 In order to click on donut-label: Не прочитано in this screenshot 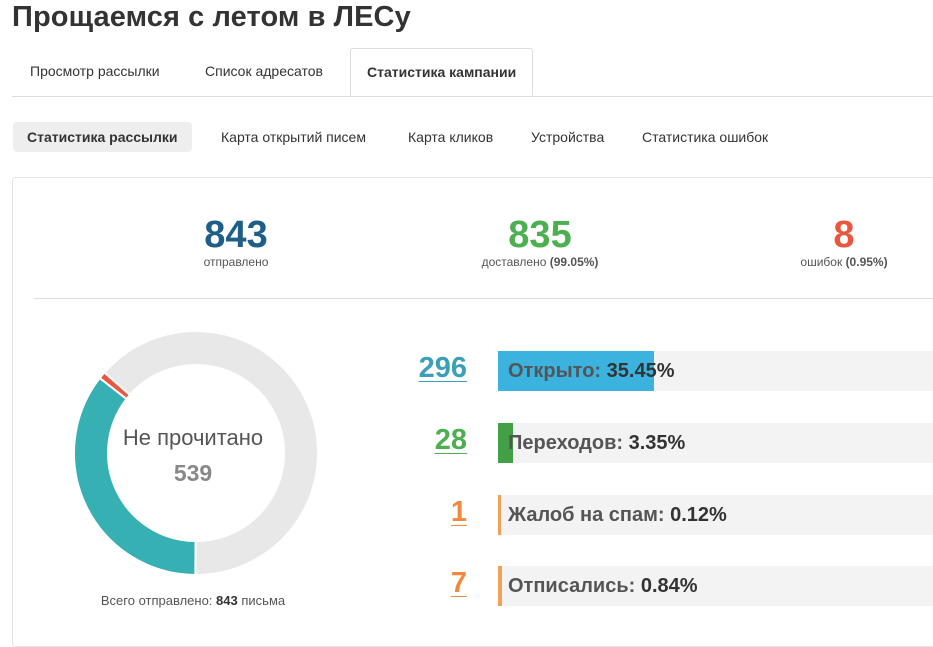, I will do `click(193, 437)`.